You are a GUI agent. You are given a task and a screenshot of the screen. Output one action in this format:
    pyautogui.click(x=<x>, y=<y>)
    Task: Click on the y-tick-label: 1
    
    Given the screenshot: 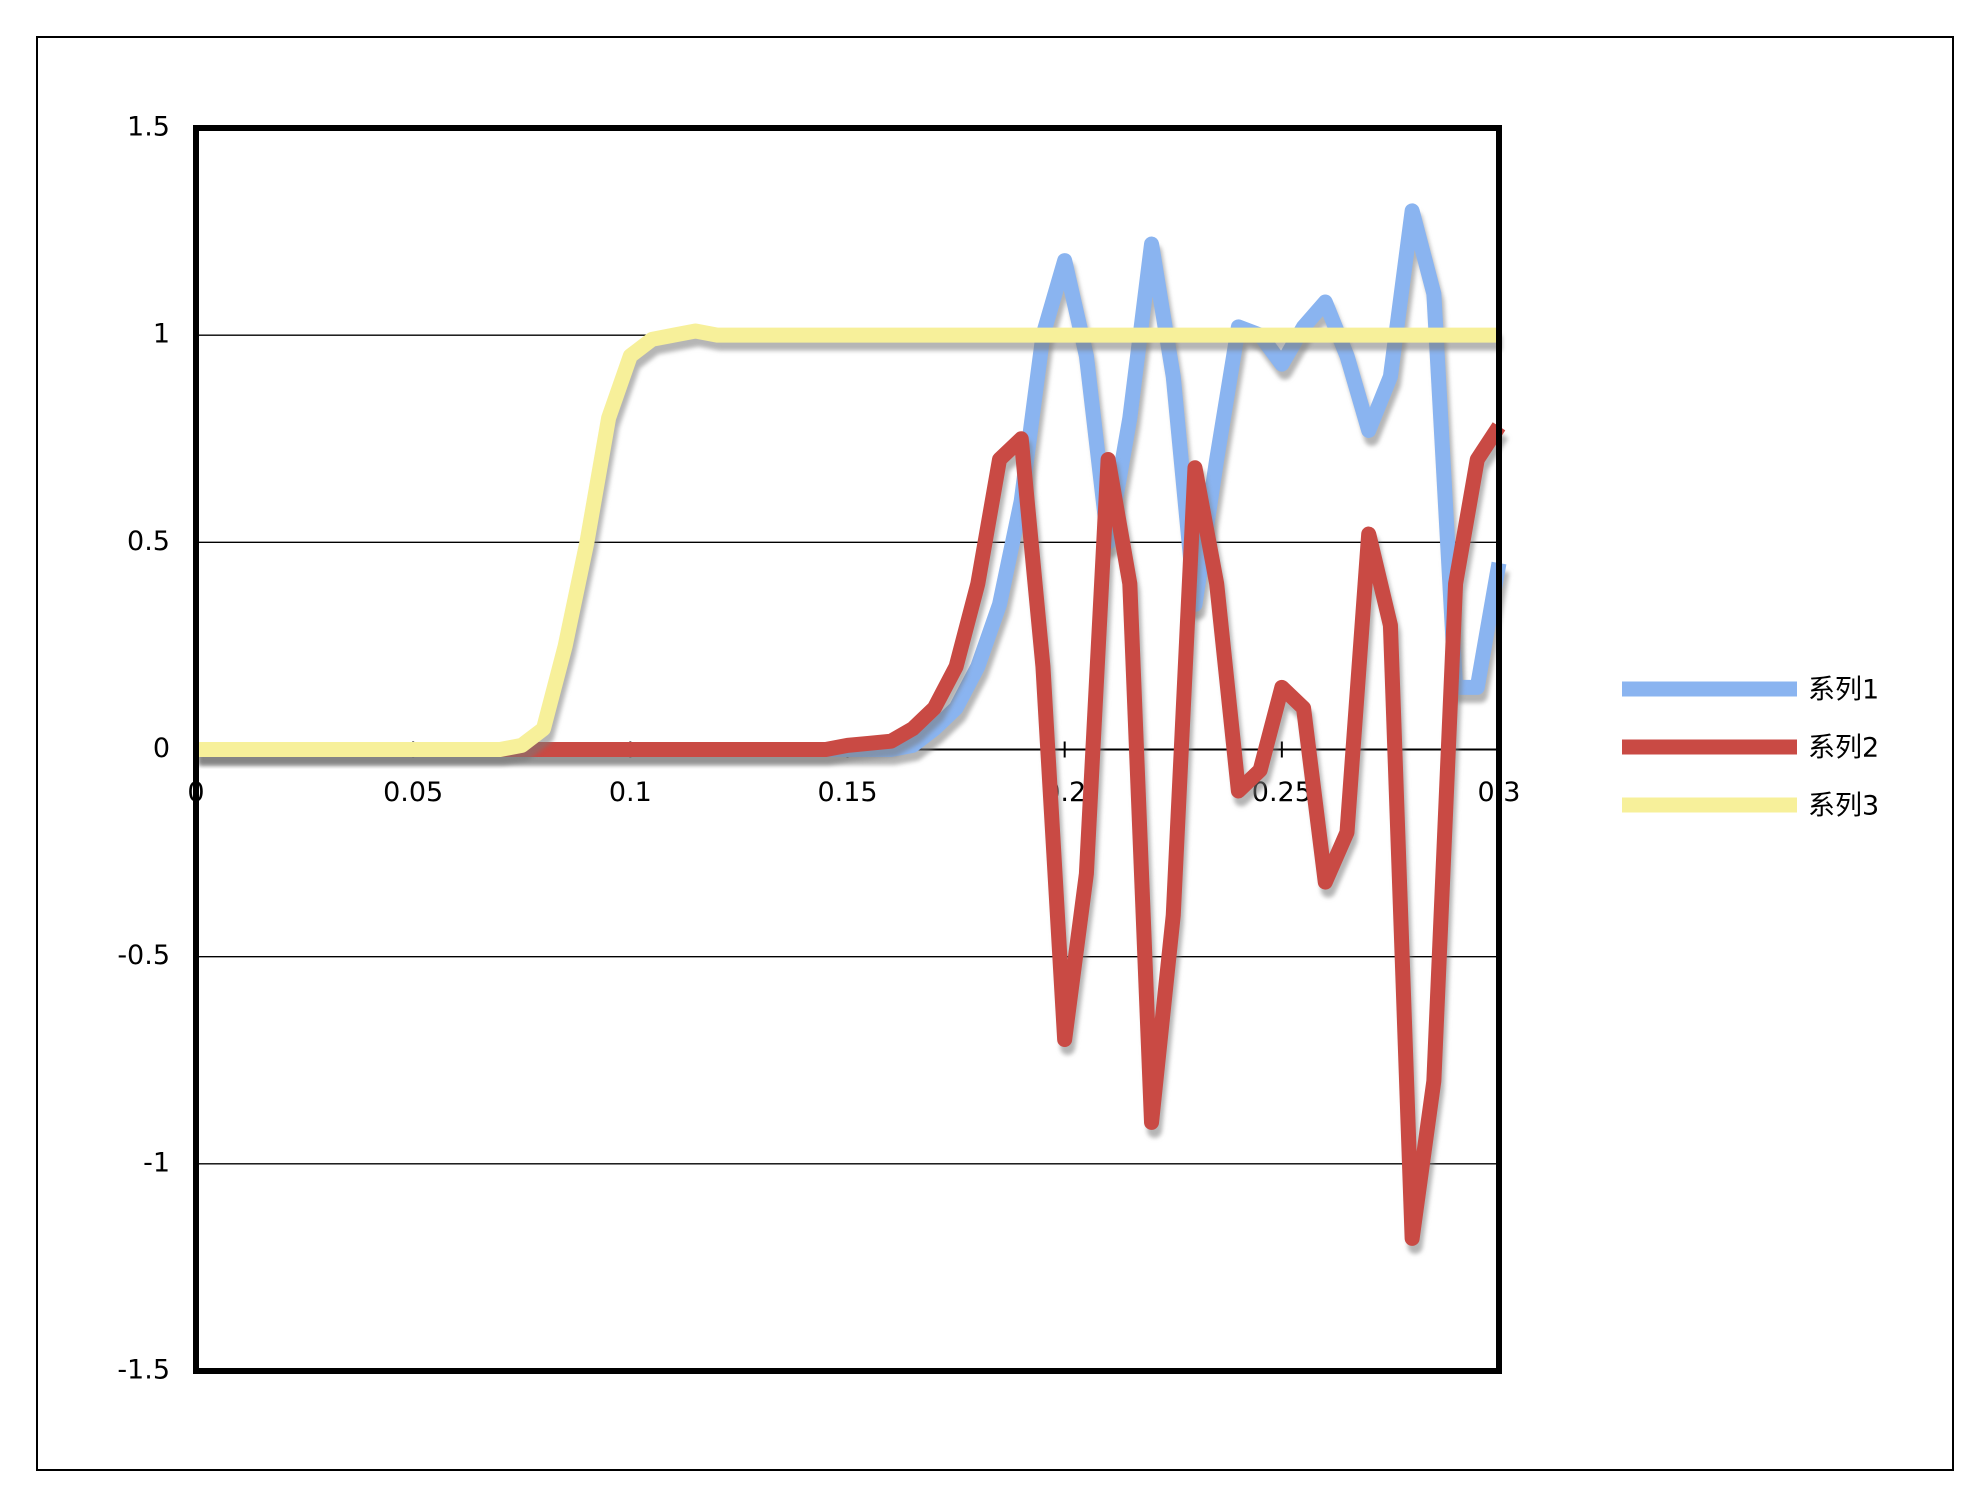 What is the action you would take?
    pyautogui.click(x=161, y=334)
    